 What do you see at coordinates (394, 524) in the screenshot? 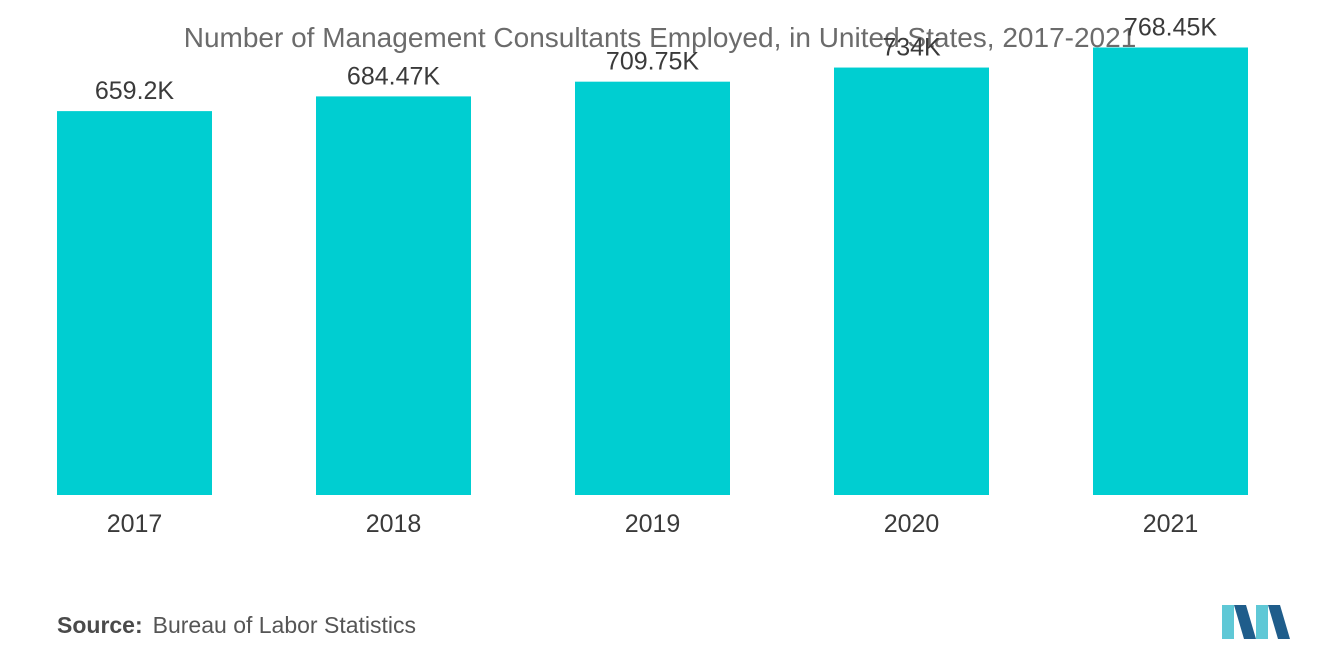
I see `x-tick-label-2018: 2018` at bounding box center [394, 524].